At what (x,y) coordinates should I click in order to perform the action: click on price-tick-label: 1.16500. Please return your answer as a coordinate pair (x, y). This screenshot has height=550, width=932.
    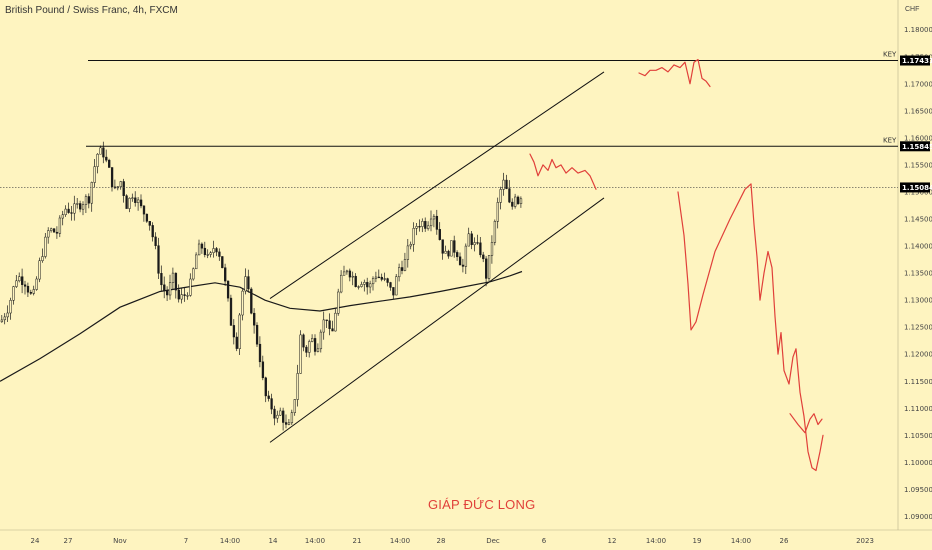
    Looking at the image, I should click on (918, 111).